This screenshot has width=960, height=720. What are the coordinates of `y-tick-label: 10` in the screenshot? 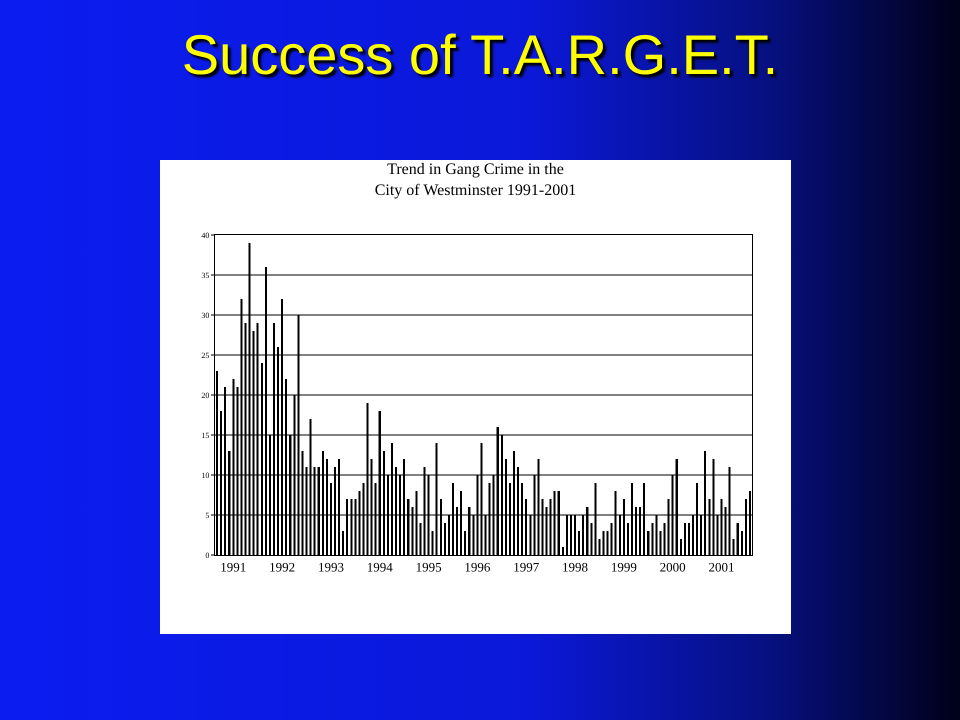 It's located at (205, 475).